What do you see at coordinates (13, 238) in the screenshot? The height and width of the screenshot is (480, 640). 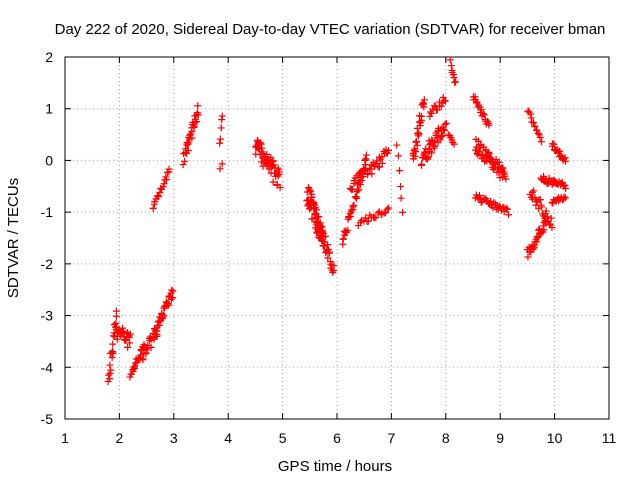 I see `y-axis-label: SDTVAR / TECUs` at bounding box center [13, 238].